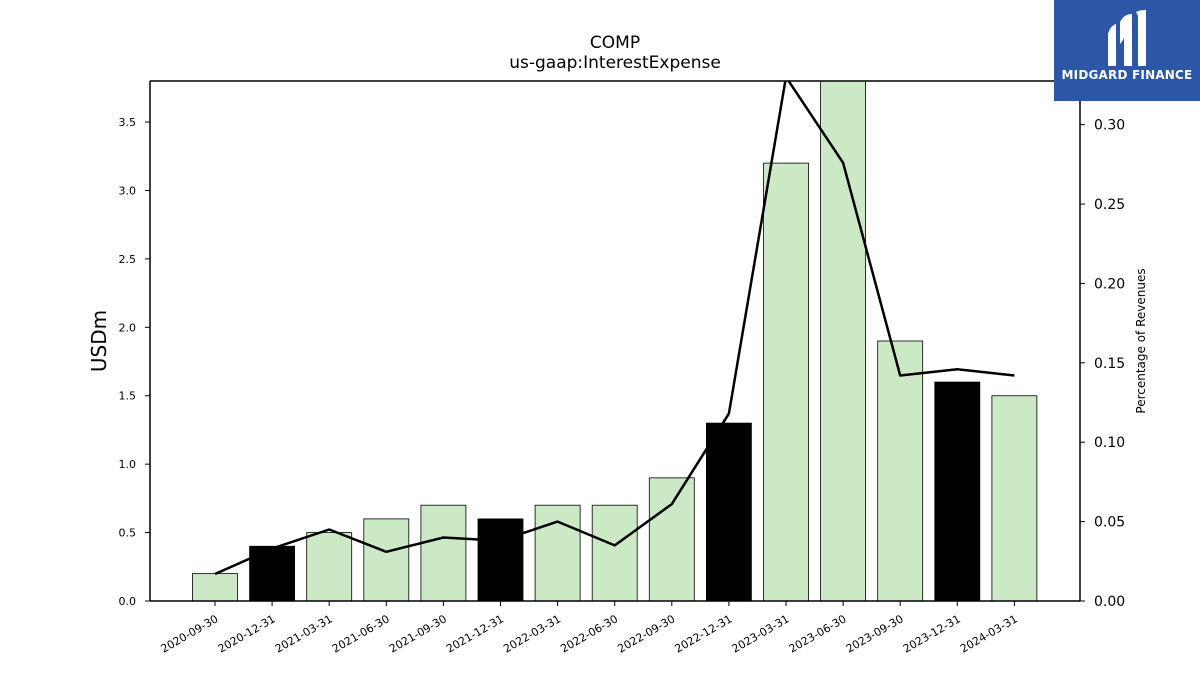 The height and width of the screenshot is (675, 1200). What do you see at coordinates (589, 633) in the screenshot?
I see `x-tick-label: 2022-06-30` at bounding box center [589, 633].